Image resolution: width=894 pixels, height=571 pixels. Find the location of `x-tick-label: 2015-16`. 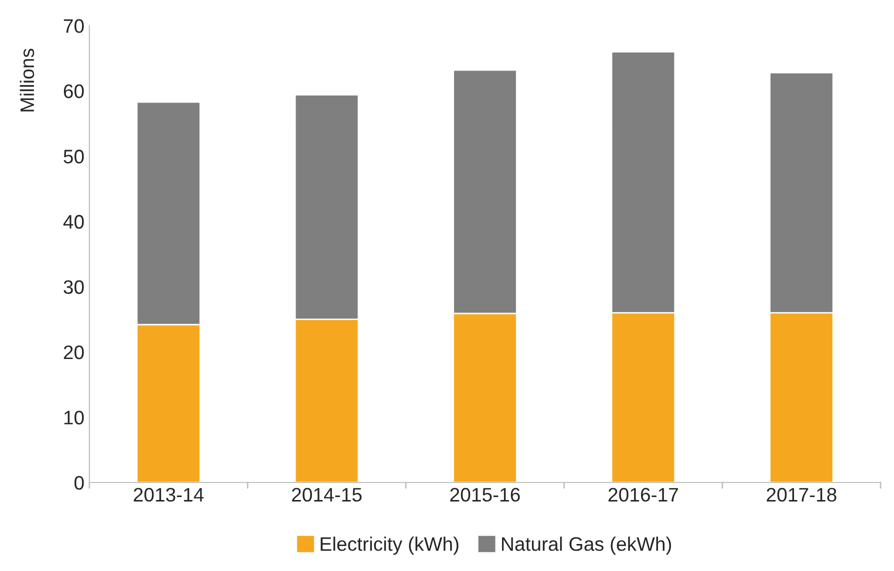

x-tick-label: 2015-16 is located at coordinates (485, 495).